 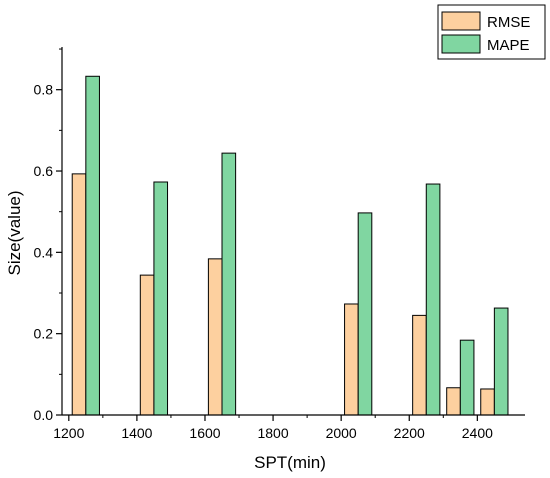 I want to click on x-tick-label-1200: 1200, so click(x=68, y=433).